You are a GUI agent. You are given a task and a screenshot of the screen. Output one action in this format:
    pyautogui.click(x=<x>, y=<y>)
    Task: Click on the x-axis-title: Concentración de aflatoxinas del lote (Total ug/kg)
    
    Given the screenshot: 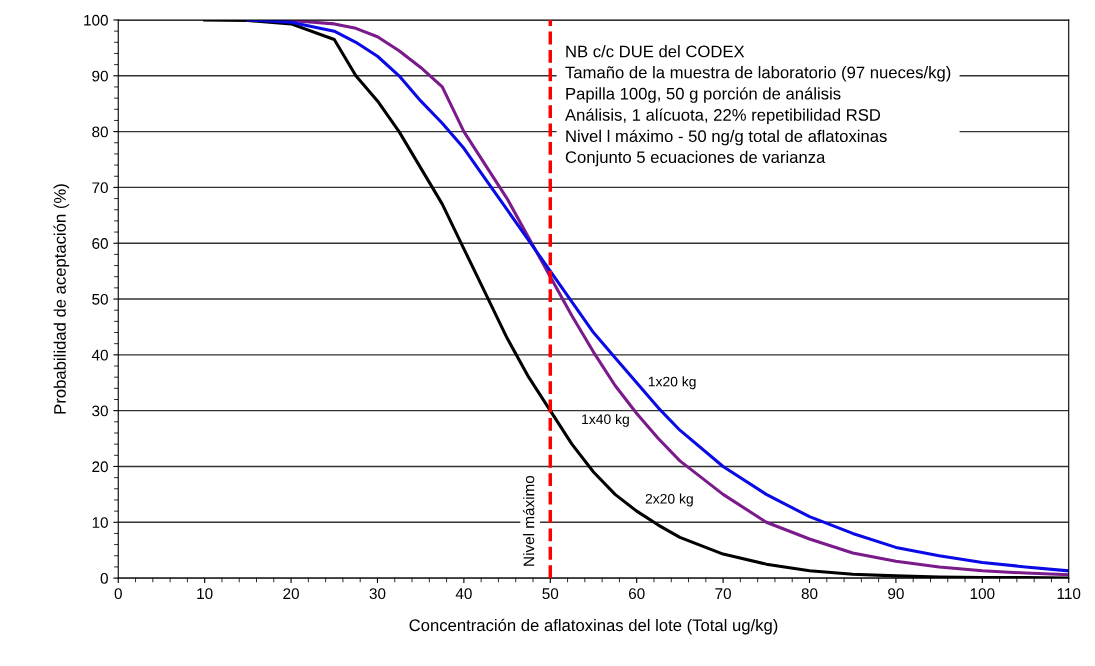 What is the action you would take?
    pyautogui.click(x=593, y=626)
    